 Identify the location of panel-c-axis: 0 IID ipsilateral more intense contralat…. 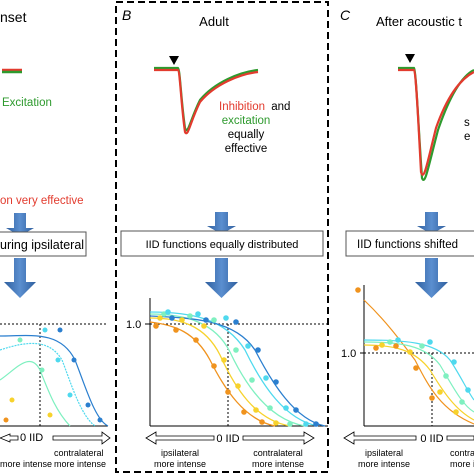
(408, 450).